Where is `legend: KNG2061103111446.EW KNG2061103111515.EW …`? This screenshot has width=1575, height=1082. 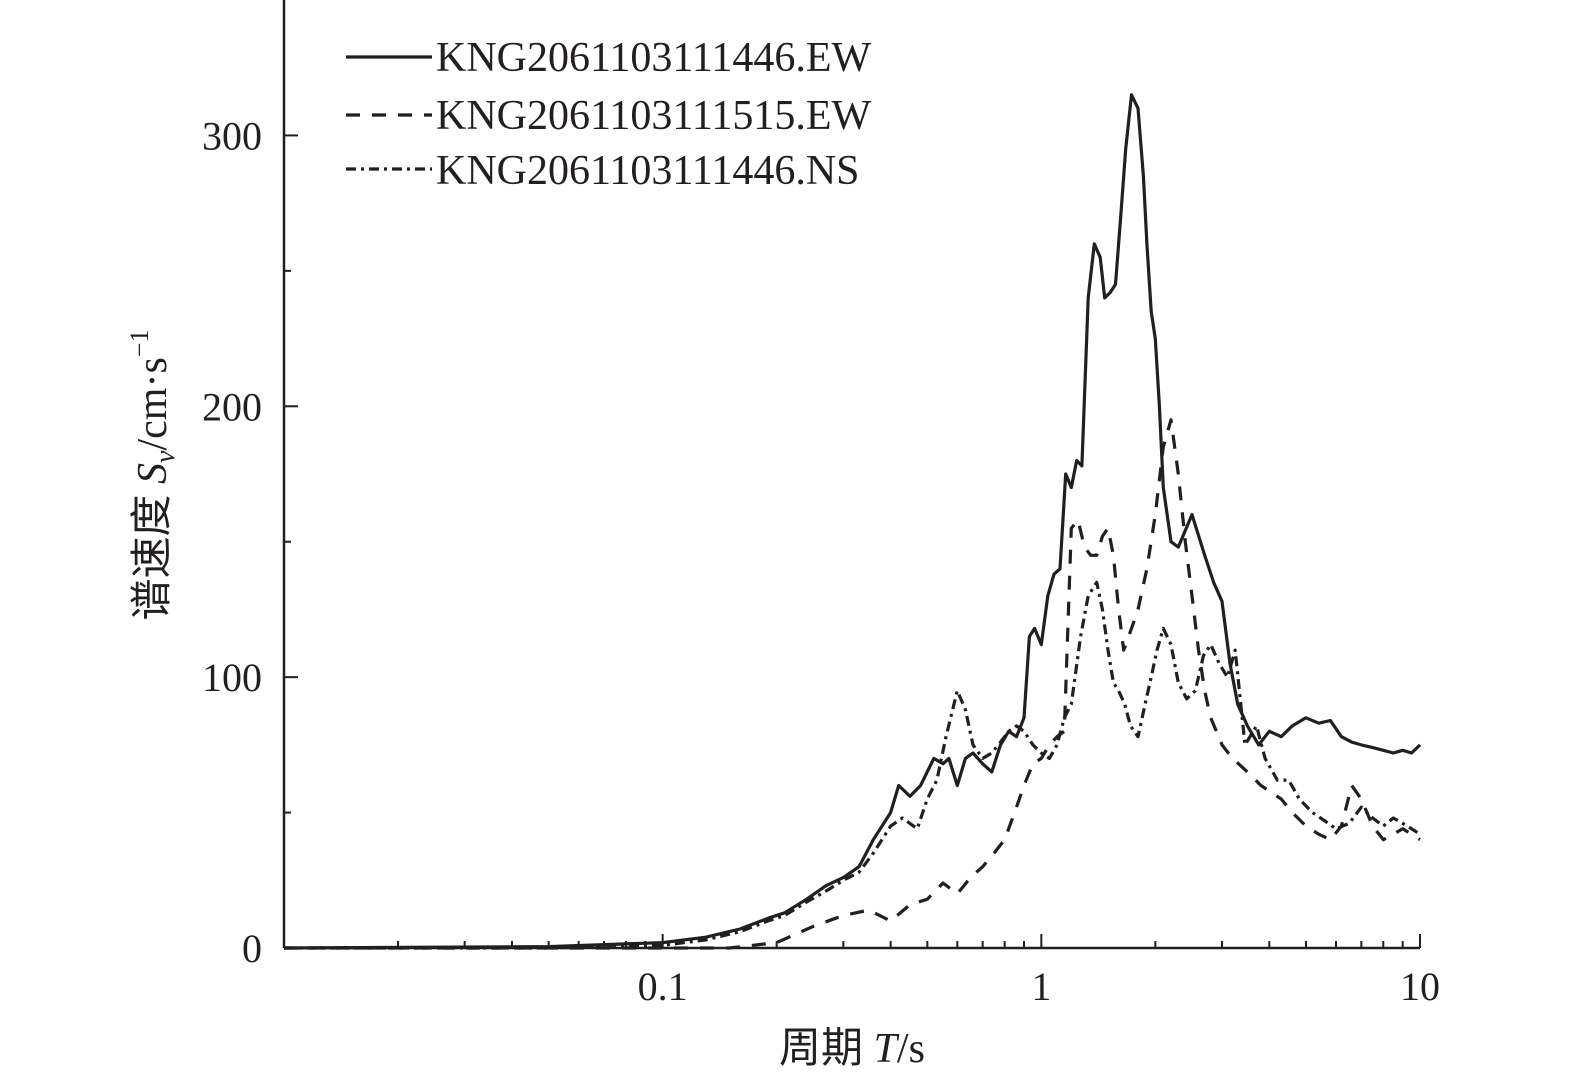 legend: KNG2061103111446.EW KNG2061103111515.EW … is located at coordinates (608, 114).